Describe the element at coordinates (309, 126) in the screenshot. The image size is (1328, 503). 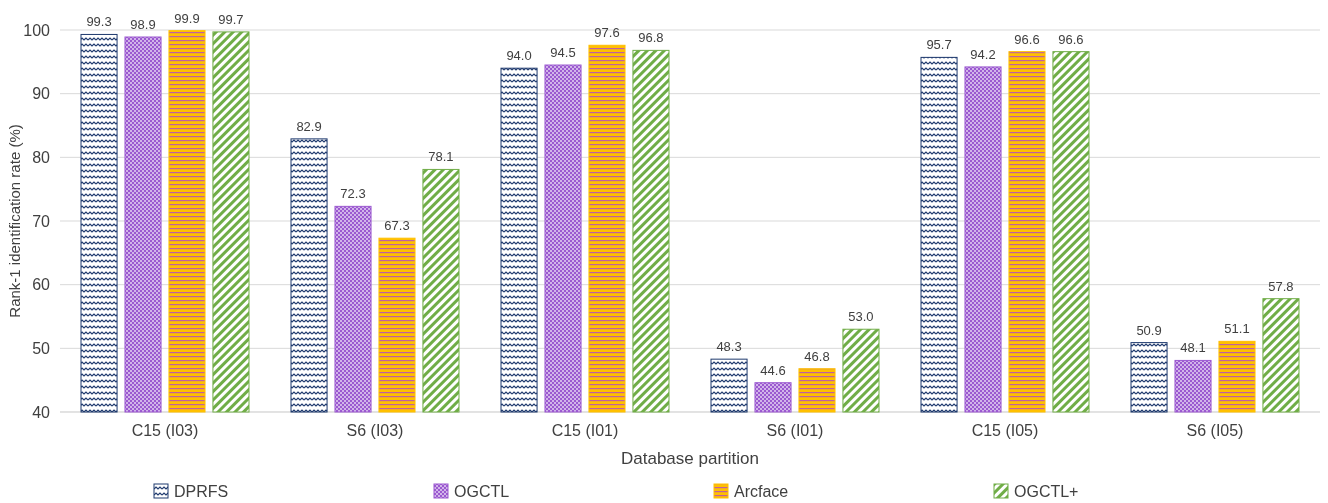
I see `data-label: 82.9` at that location.